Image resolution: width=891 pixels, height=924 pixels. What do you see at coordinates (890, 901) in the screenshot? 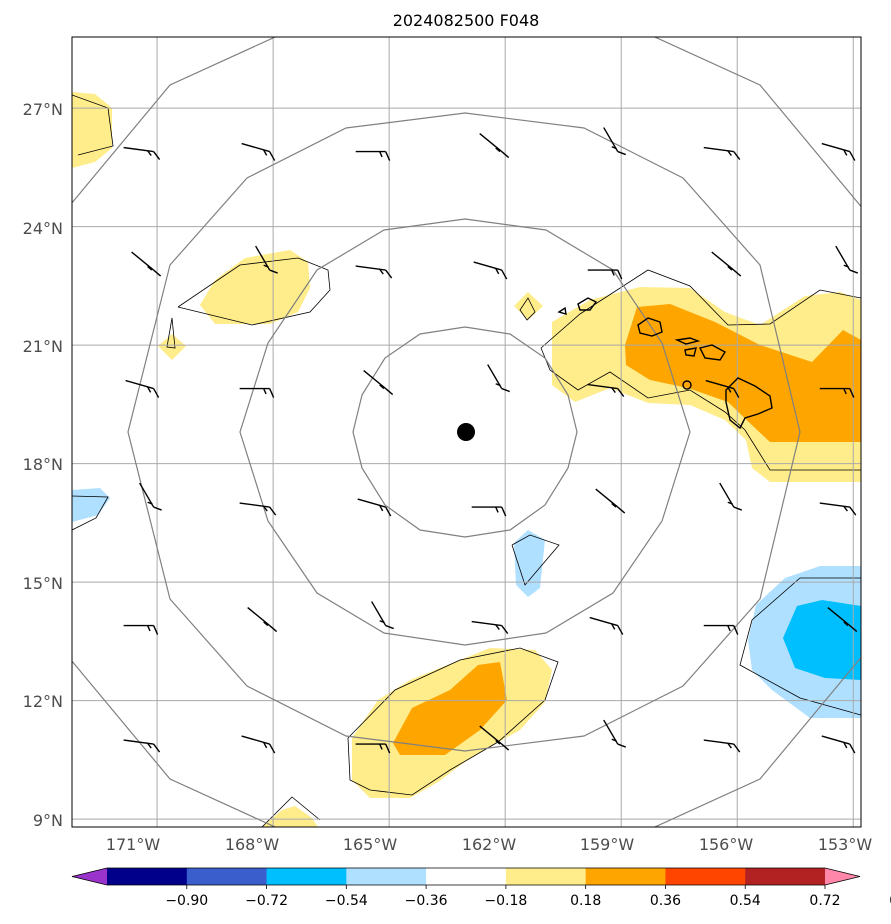
I see `colorbar-label-9: 0.90` at bounding box center [890, 901].